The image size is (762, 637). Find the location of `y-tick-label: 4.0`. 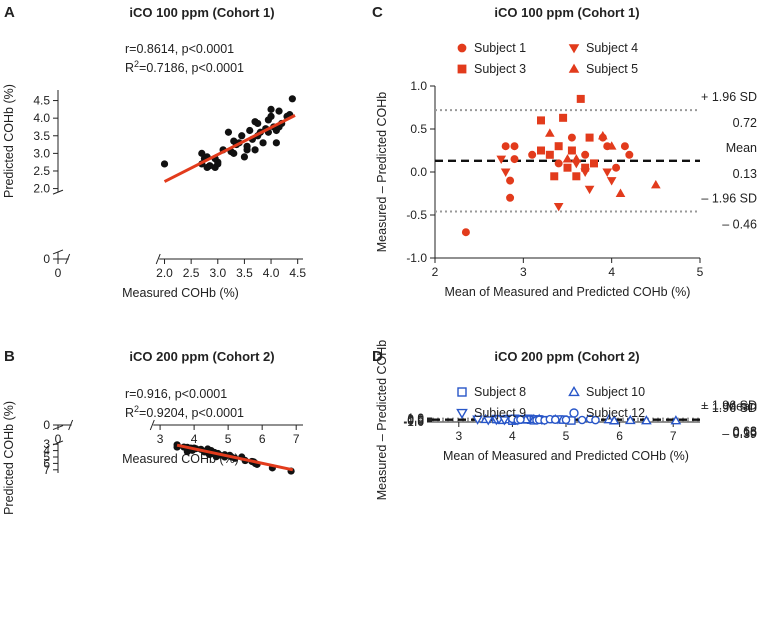

y-tick-label: 4.0 is located at coordinates (41, 118).